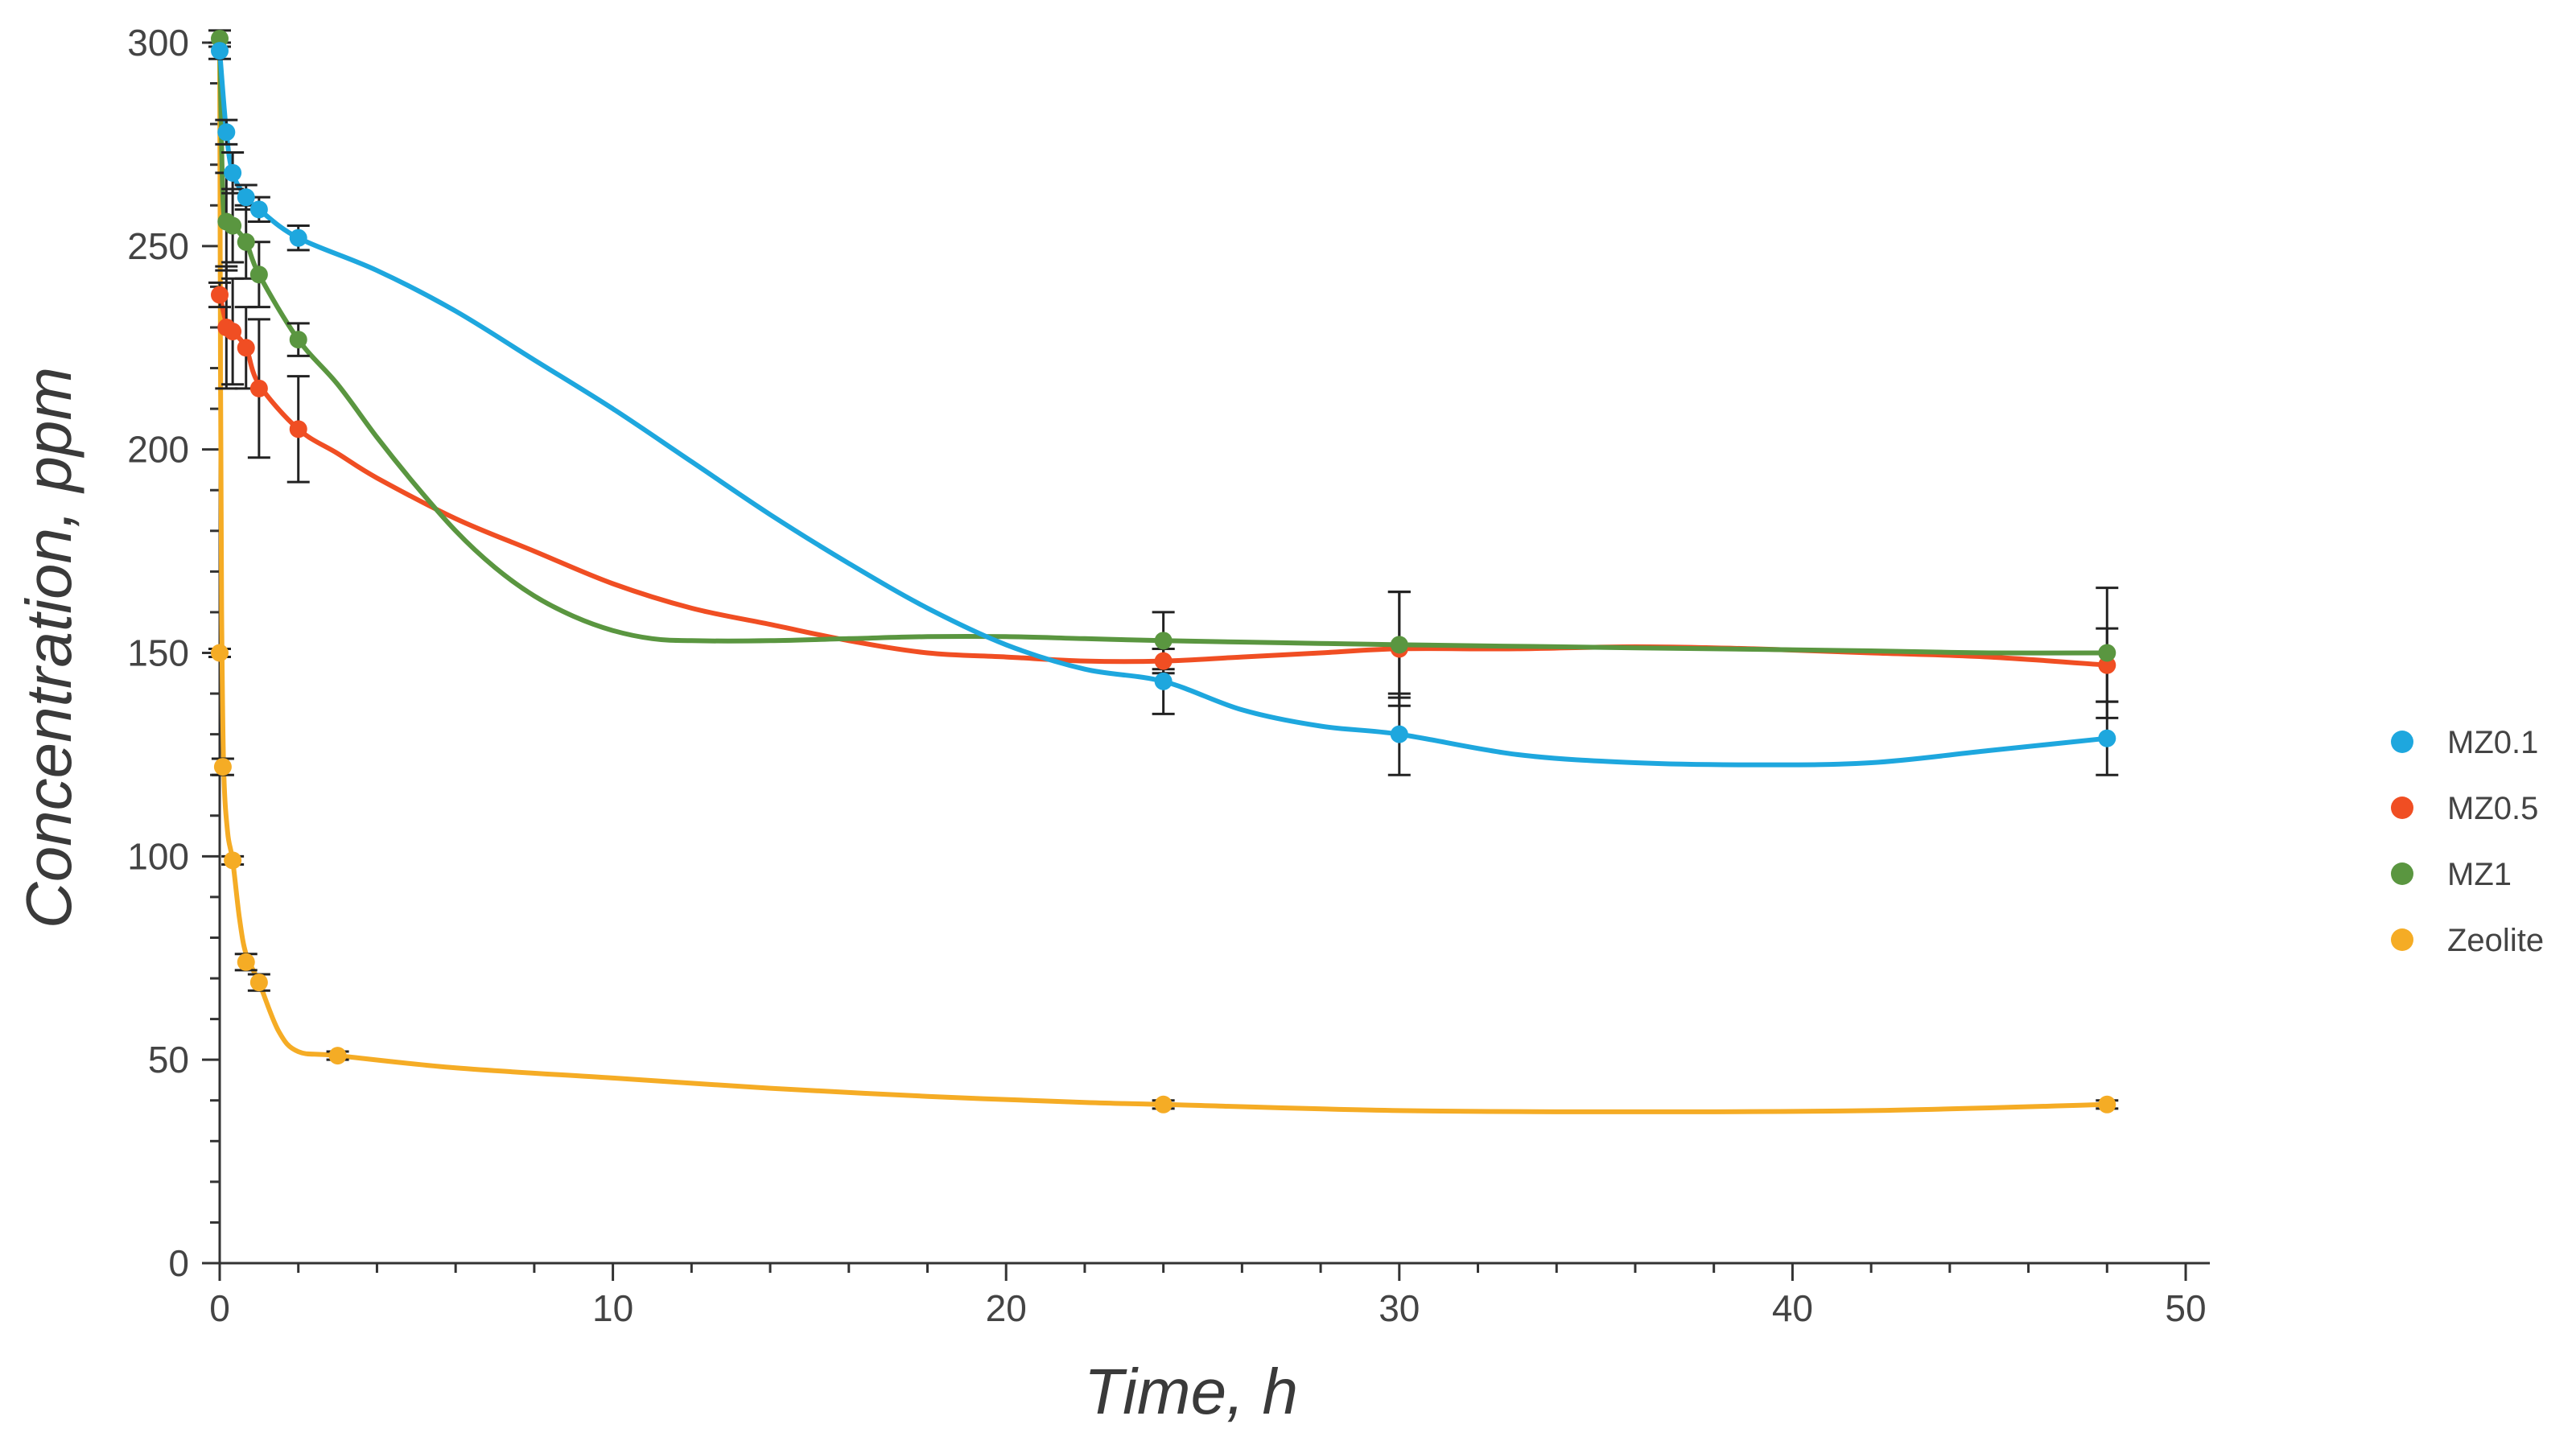  What do you see at coordinates (2402, 939) in the screenshot?
I see `legend-marker-zeolite` at bounding box center [2402, 939].